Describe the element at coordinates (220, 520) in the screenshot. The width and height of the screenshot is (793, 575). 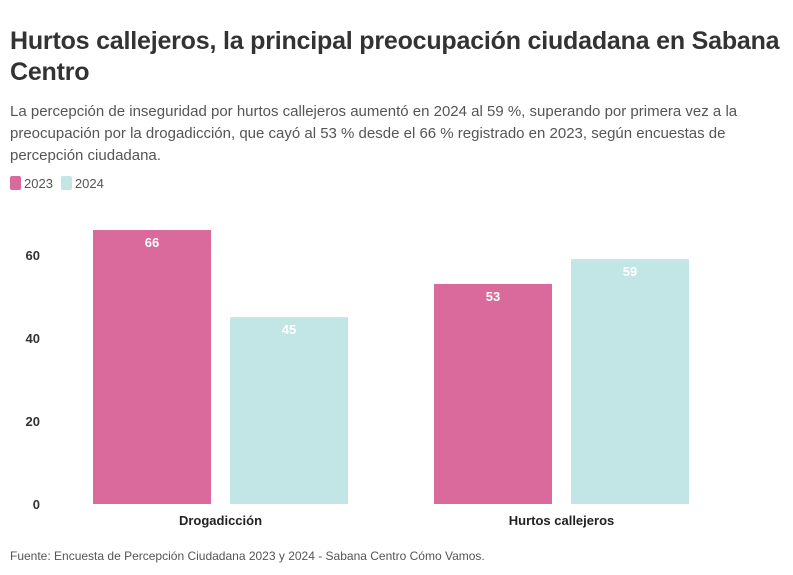
I see `category-label: Drogadicción` at that location.